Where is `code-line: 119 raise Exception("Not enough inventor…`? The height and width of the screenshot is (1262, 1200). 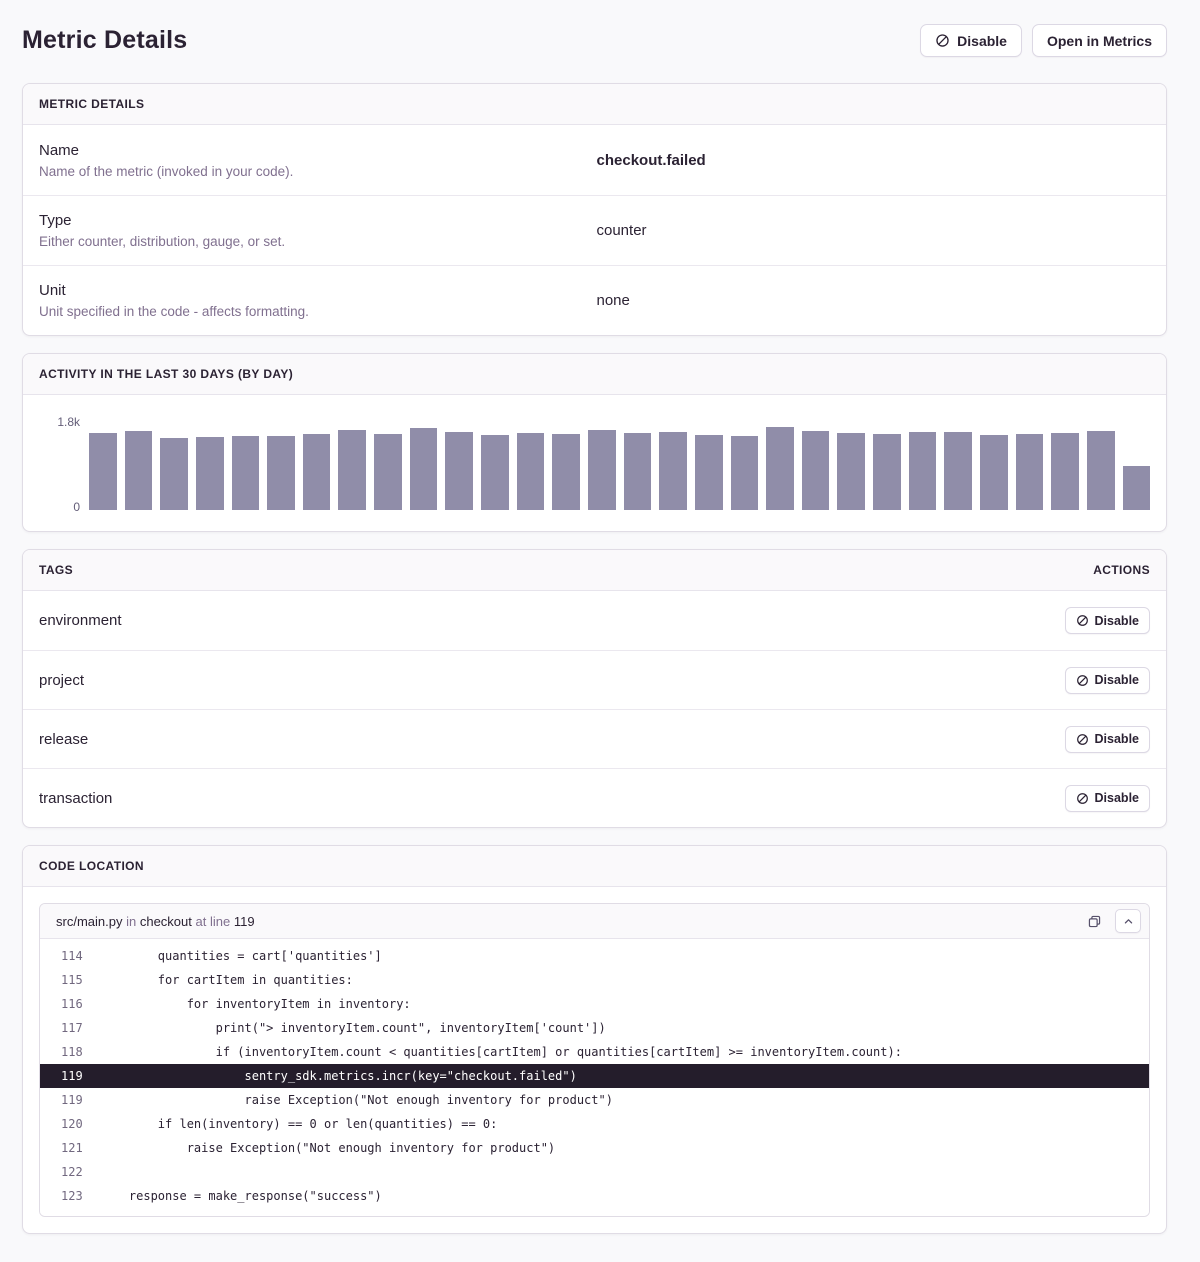
code-line: 119 raise Exception("Not enough inventor… is located at coordinates (337, 1100).